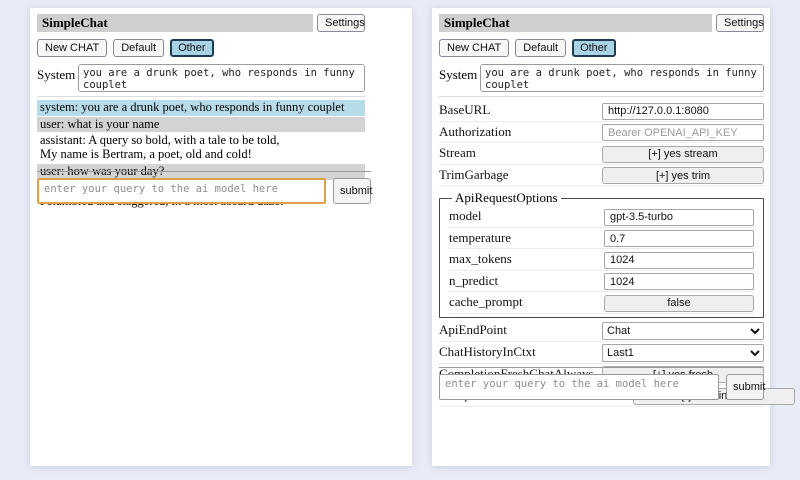  I want to click on api-endpoint-label: ApiEndPoint, so click(473, 329).